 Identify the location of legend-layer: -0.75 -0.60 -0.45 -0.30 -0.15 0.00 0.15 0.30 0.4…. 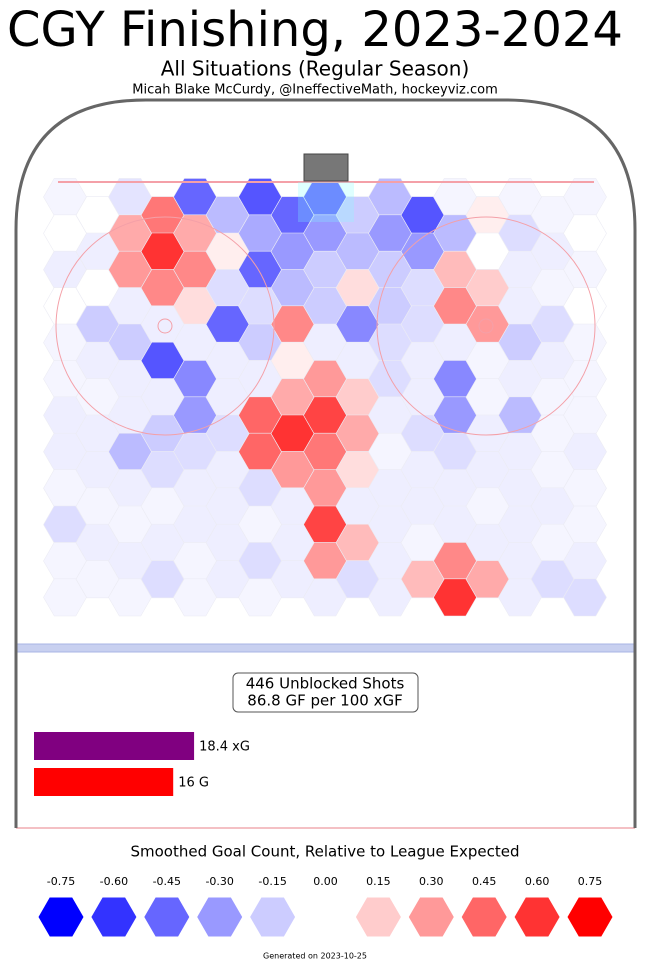
(325, 906).